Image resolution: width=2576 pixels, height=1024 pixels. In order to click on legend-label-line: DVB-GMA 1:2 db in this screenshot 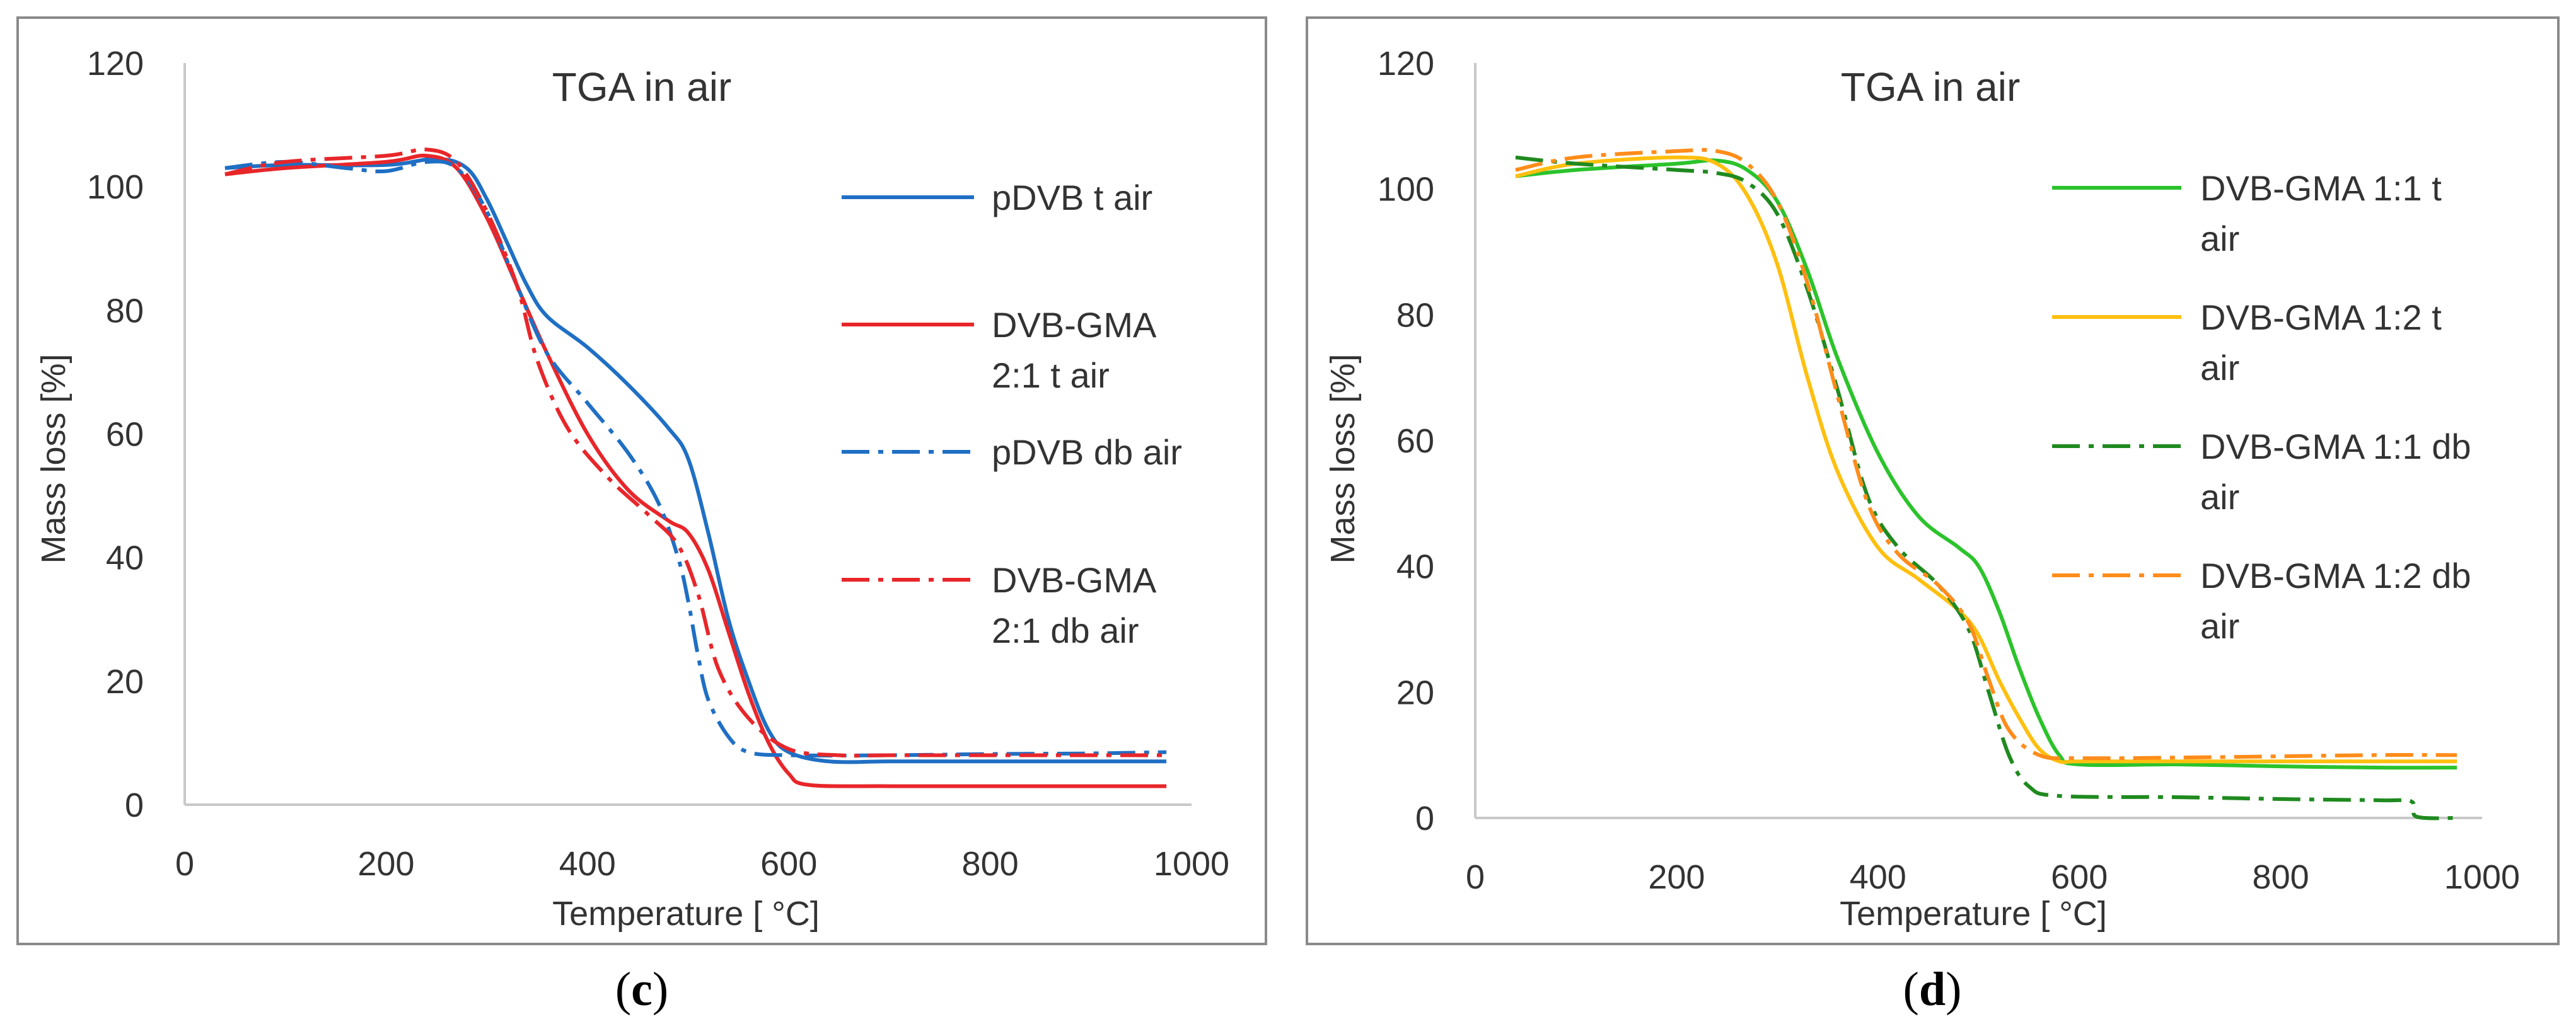, I will do `click(2335, 575)`.